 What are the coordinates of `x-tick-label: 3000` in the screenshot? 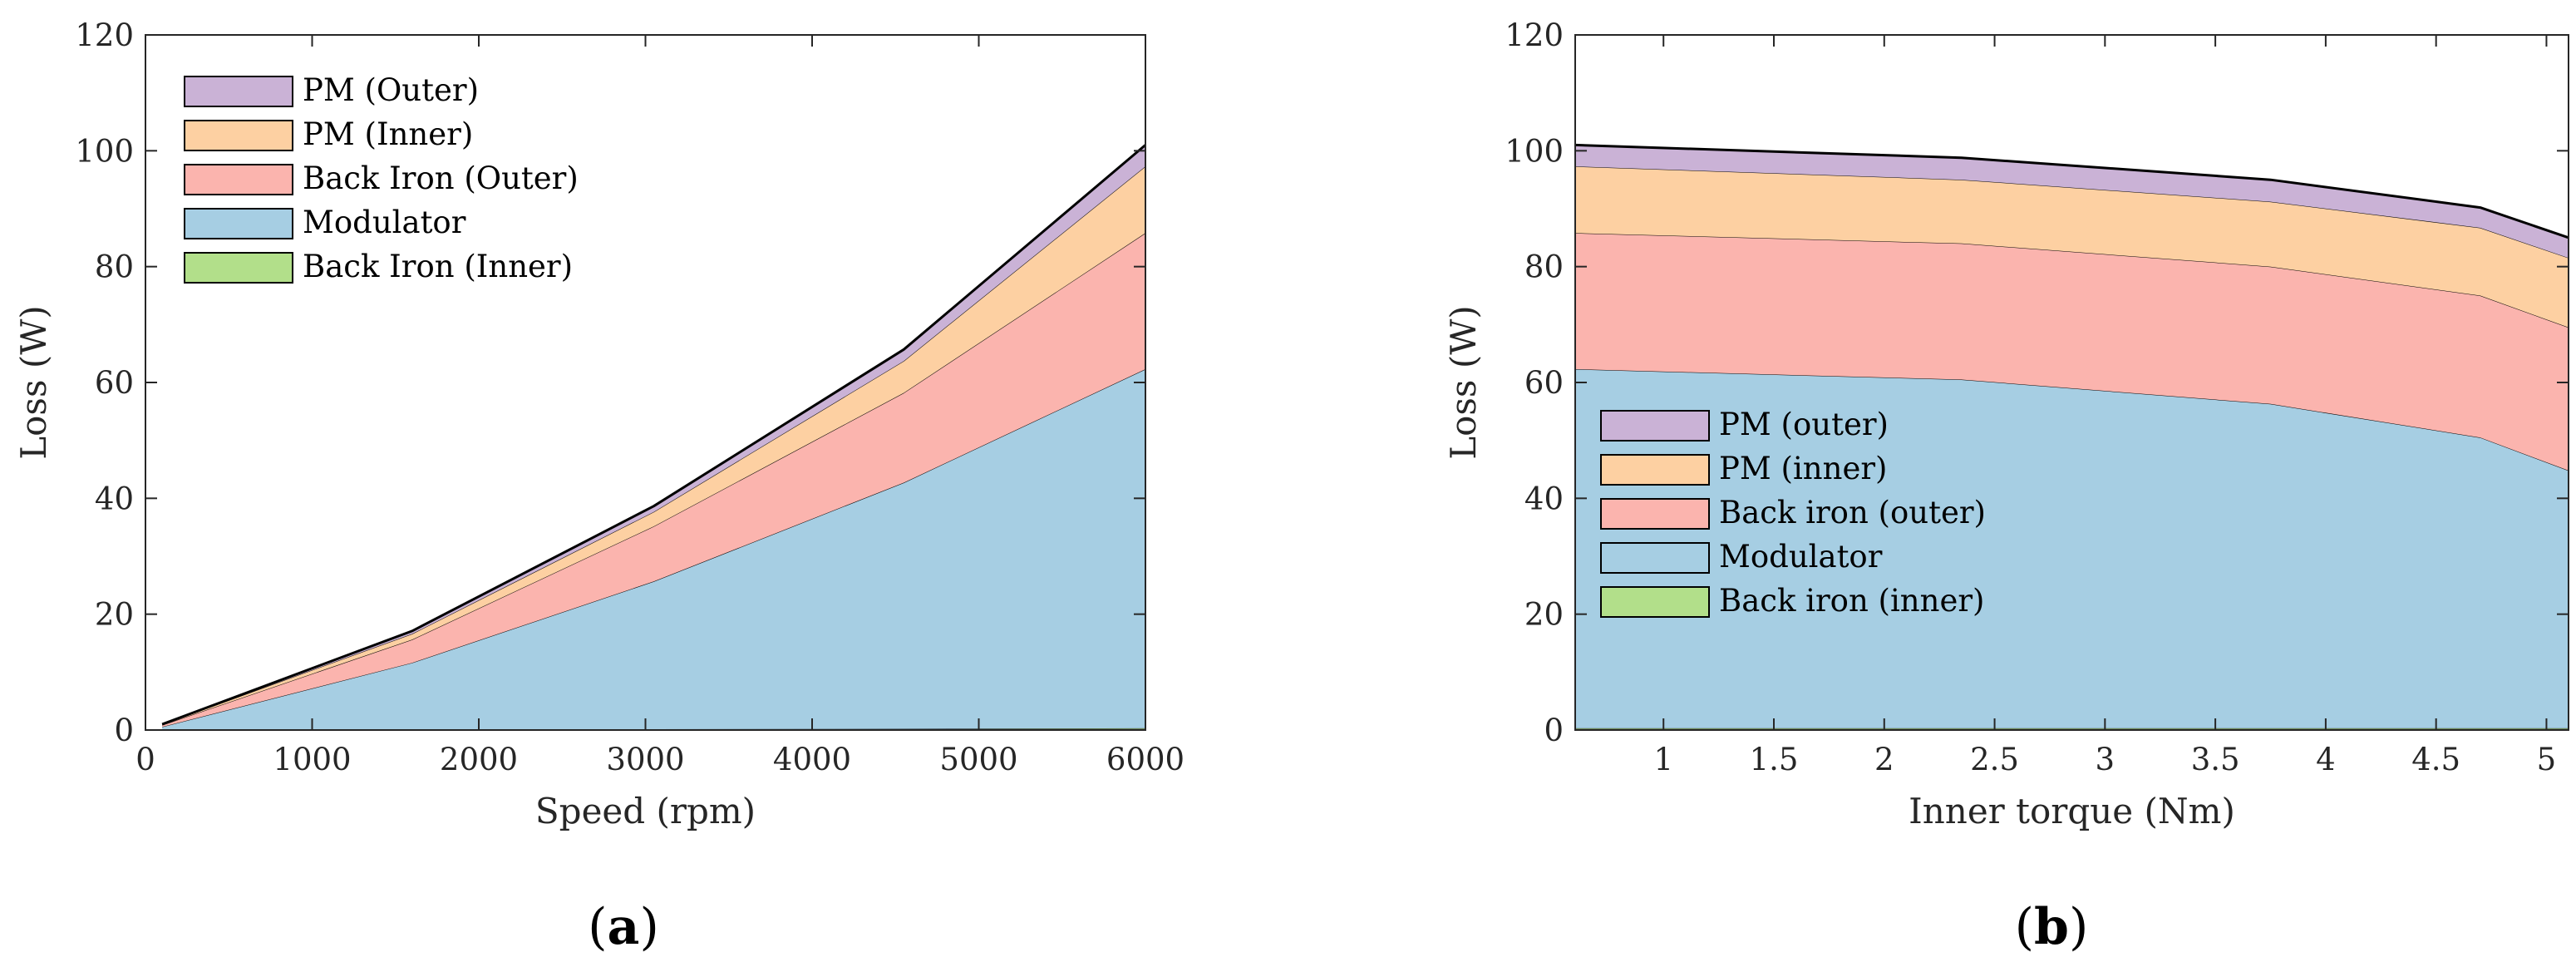 It's located at (645, 759).